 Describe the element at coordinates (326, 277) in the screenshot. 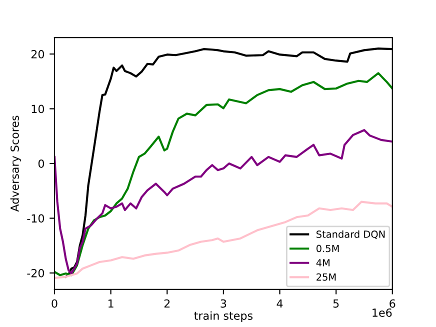

I see `legend-label: 25M` at that location.